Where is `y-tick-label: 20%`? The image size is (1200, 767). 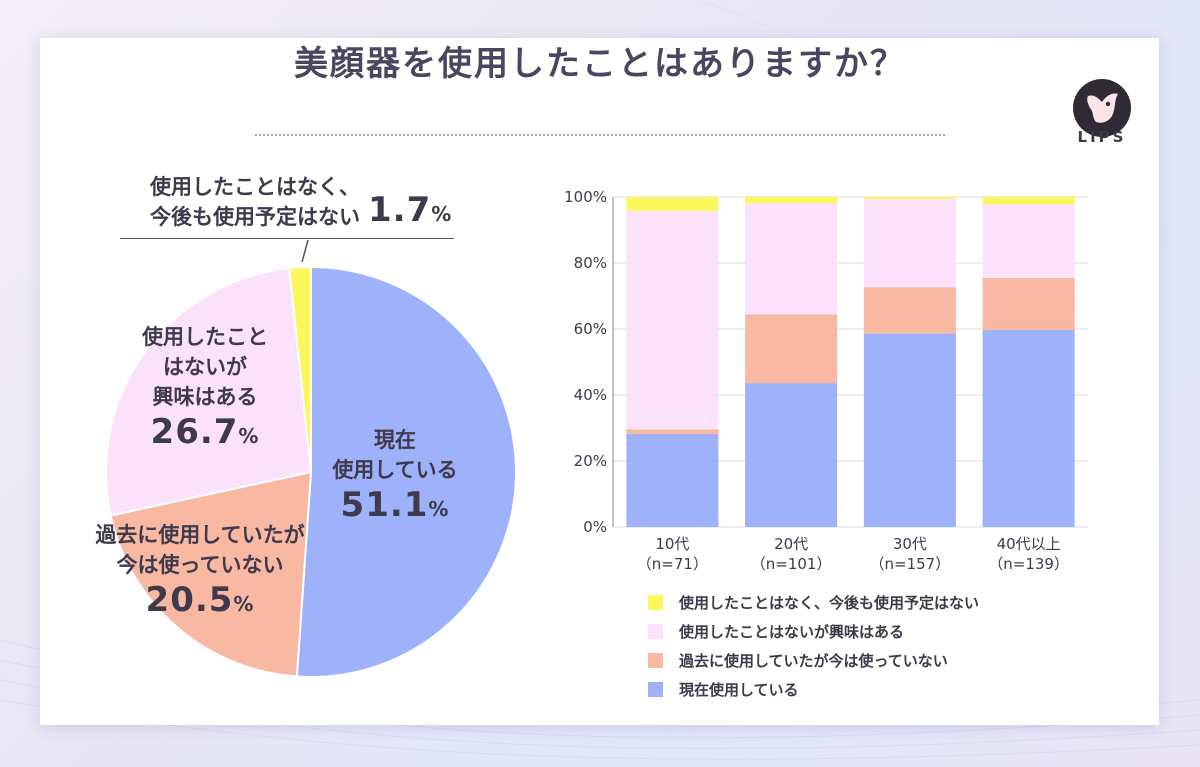 y-tick-label: 20% is located at coordinates (590, 461).